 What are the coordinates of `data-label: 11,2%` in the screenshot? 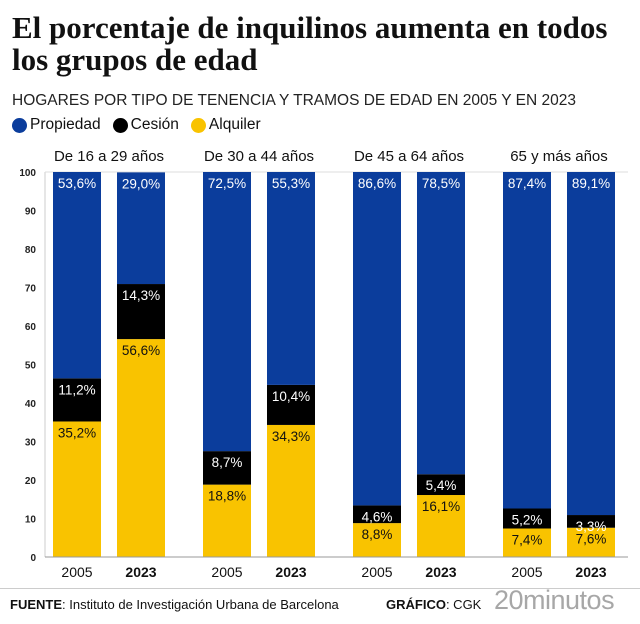 It's located at (76, 389).